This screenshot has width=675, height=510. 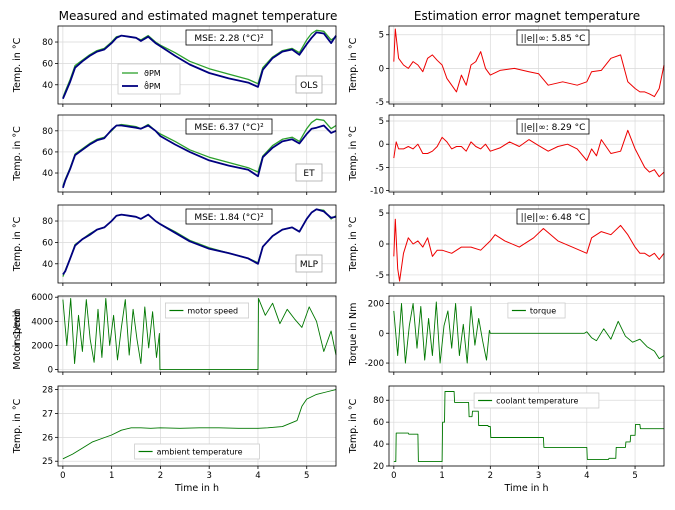 I want to click on max-error-annotation: ||e||∞: 8.29 °C, so click(x=553, y=128).